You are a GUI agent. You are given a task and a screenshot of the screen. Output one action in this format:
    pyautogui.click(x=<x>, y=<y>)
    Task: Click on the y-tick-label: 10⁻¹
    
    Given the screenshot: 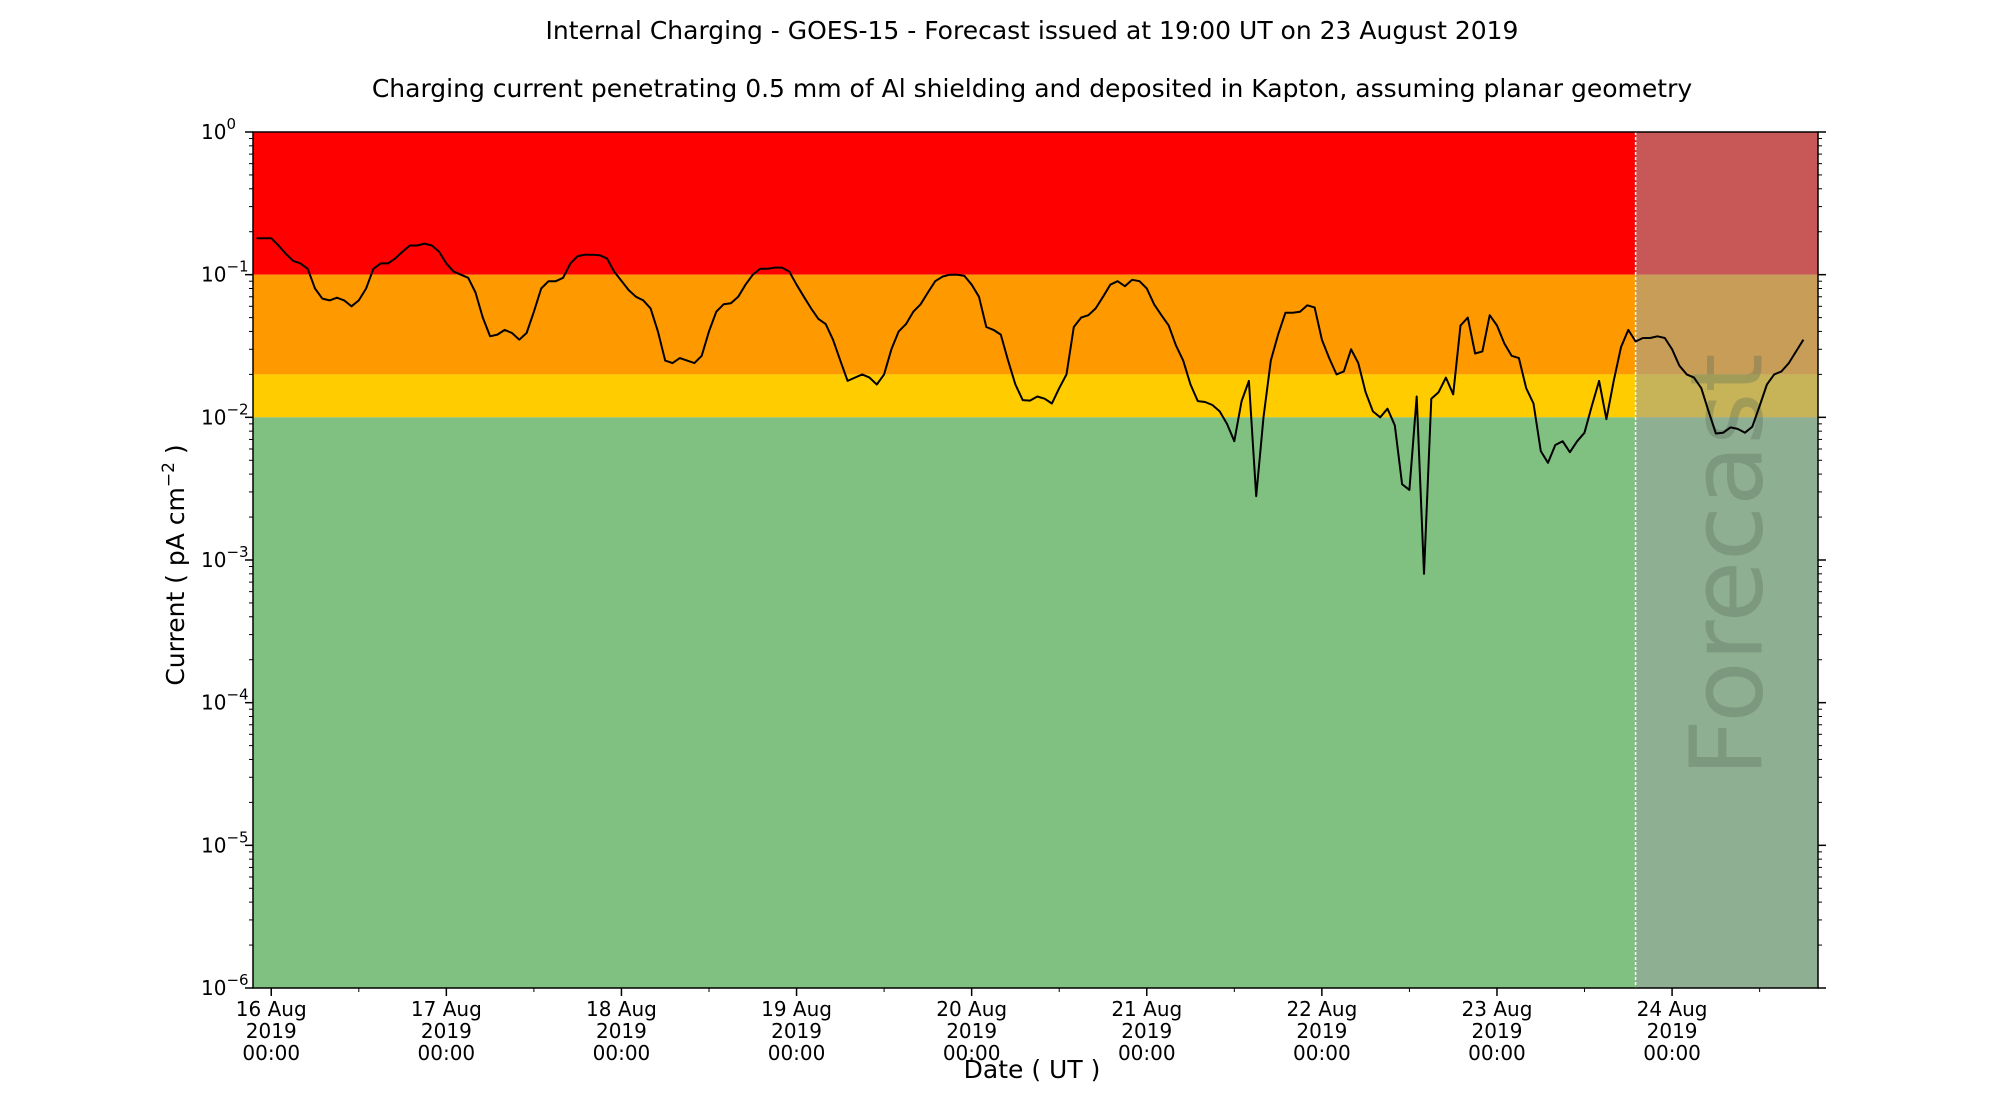 What is the action you would take?
    pyautogui.click(x=225, y=272)
    